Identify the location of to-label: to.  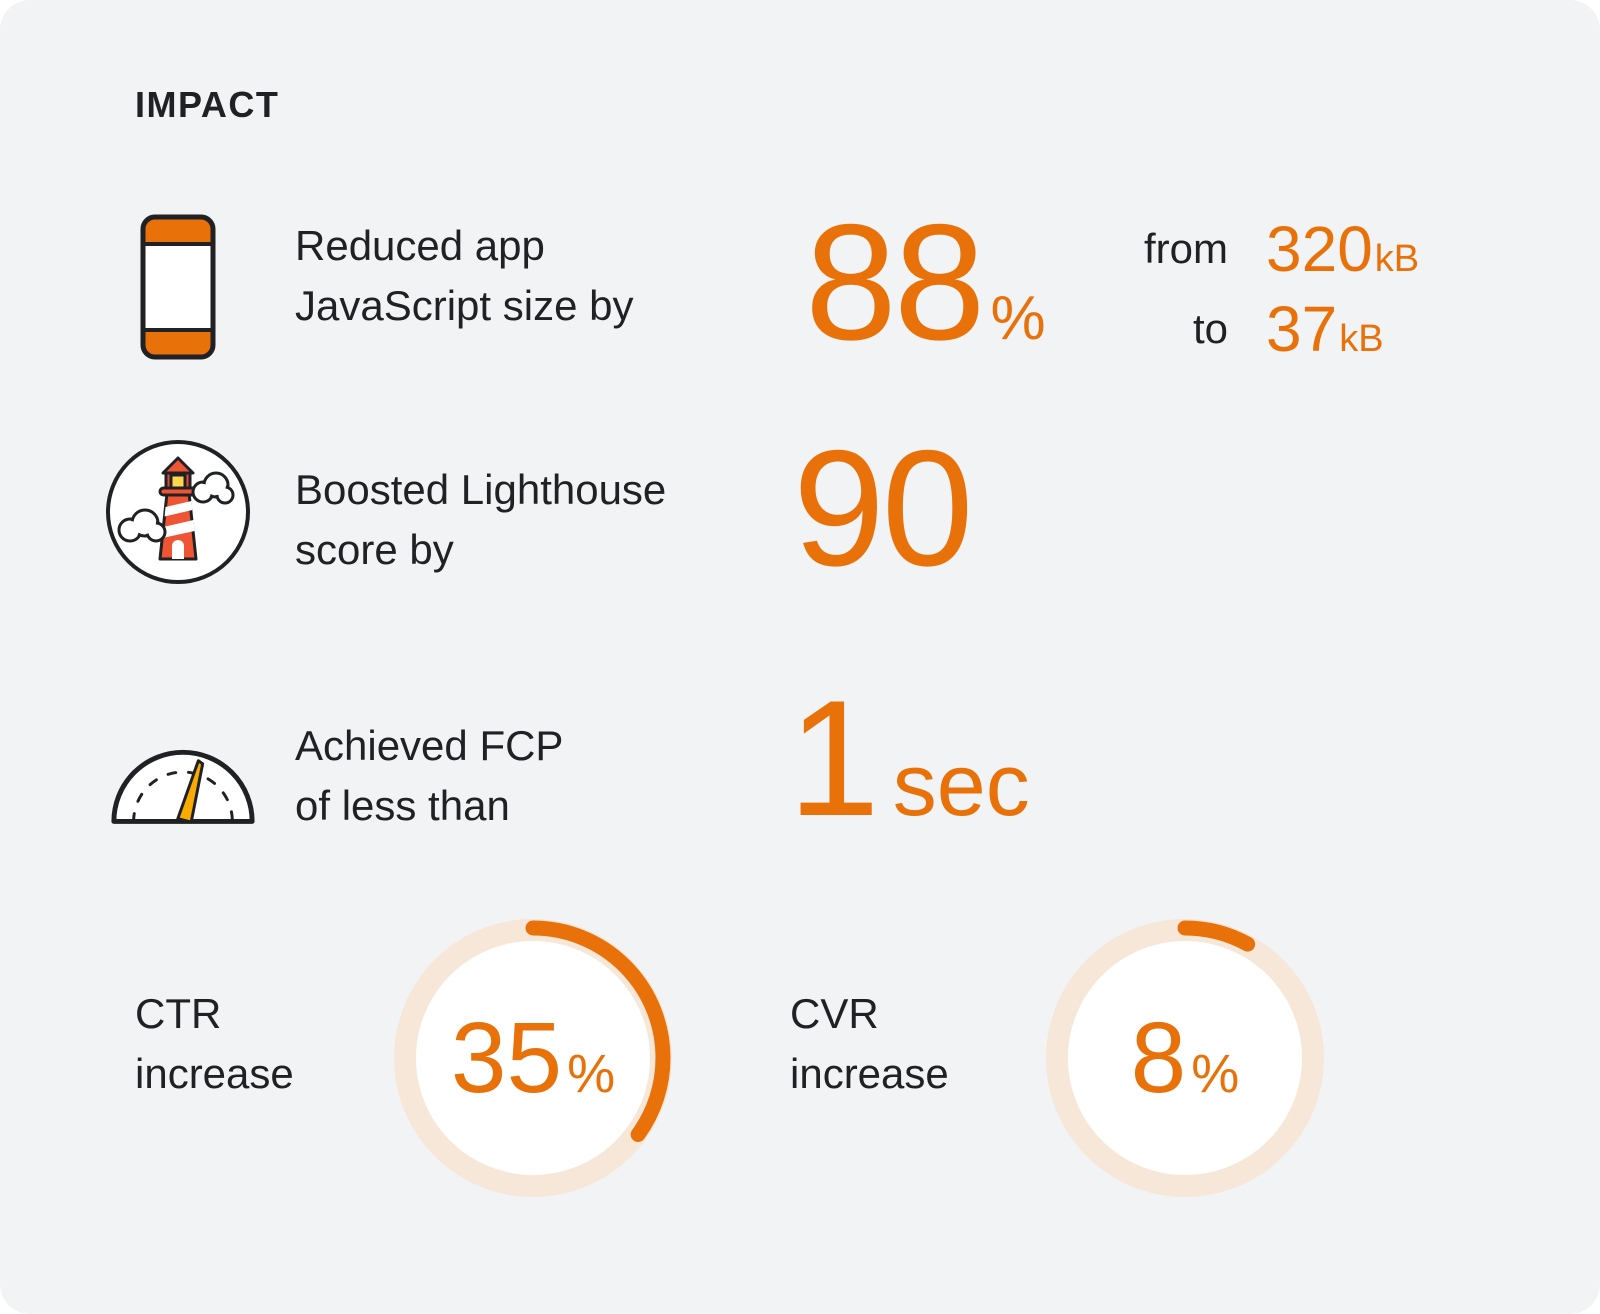
(1210, 328).